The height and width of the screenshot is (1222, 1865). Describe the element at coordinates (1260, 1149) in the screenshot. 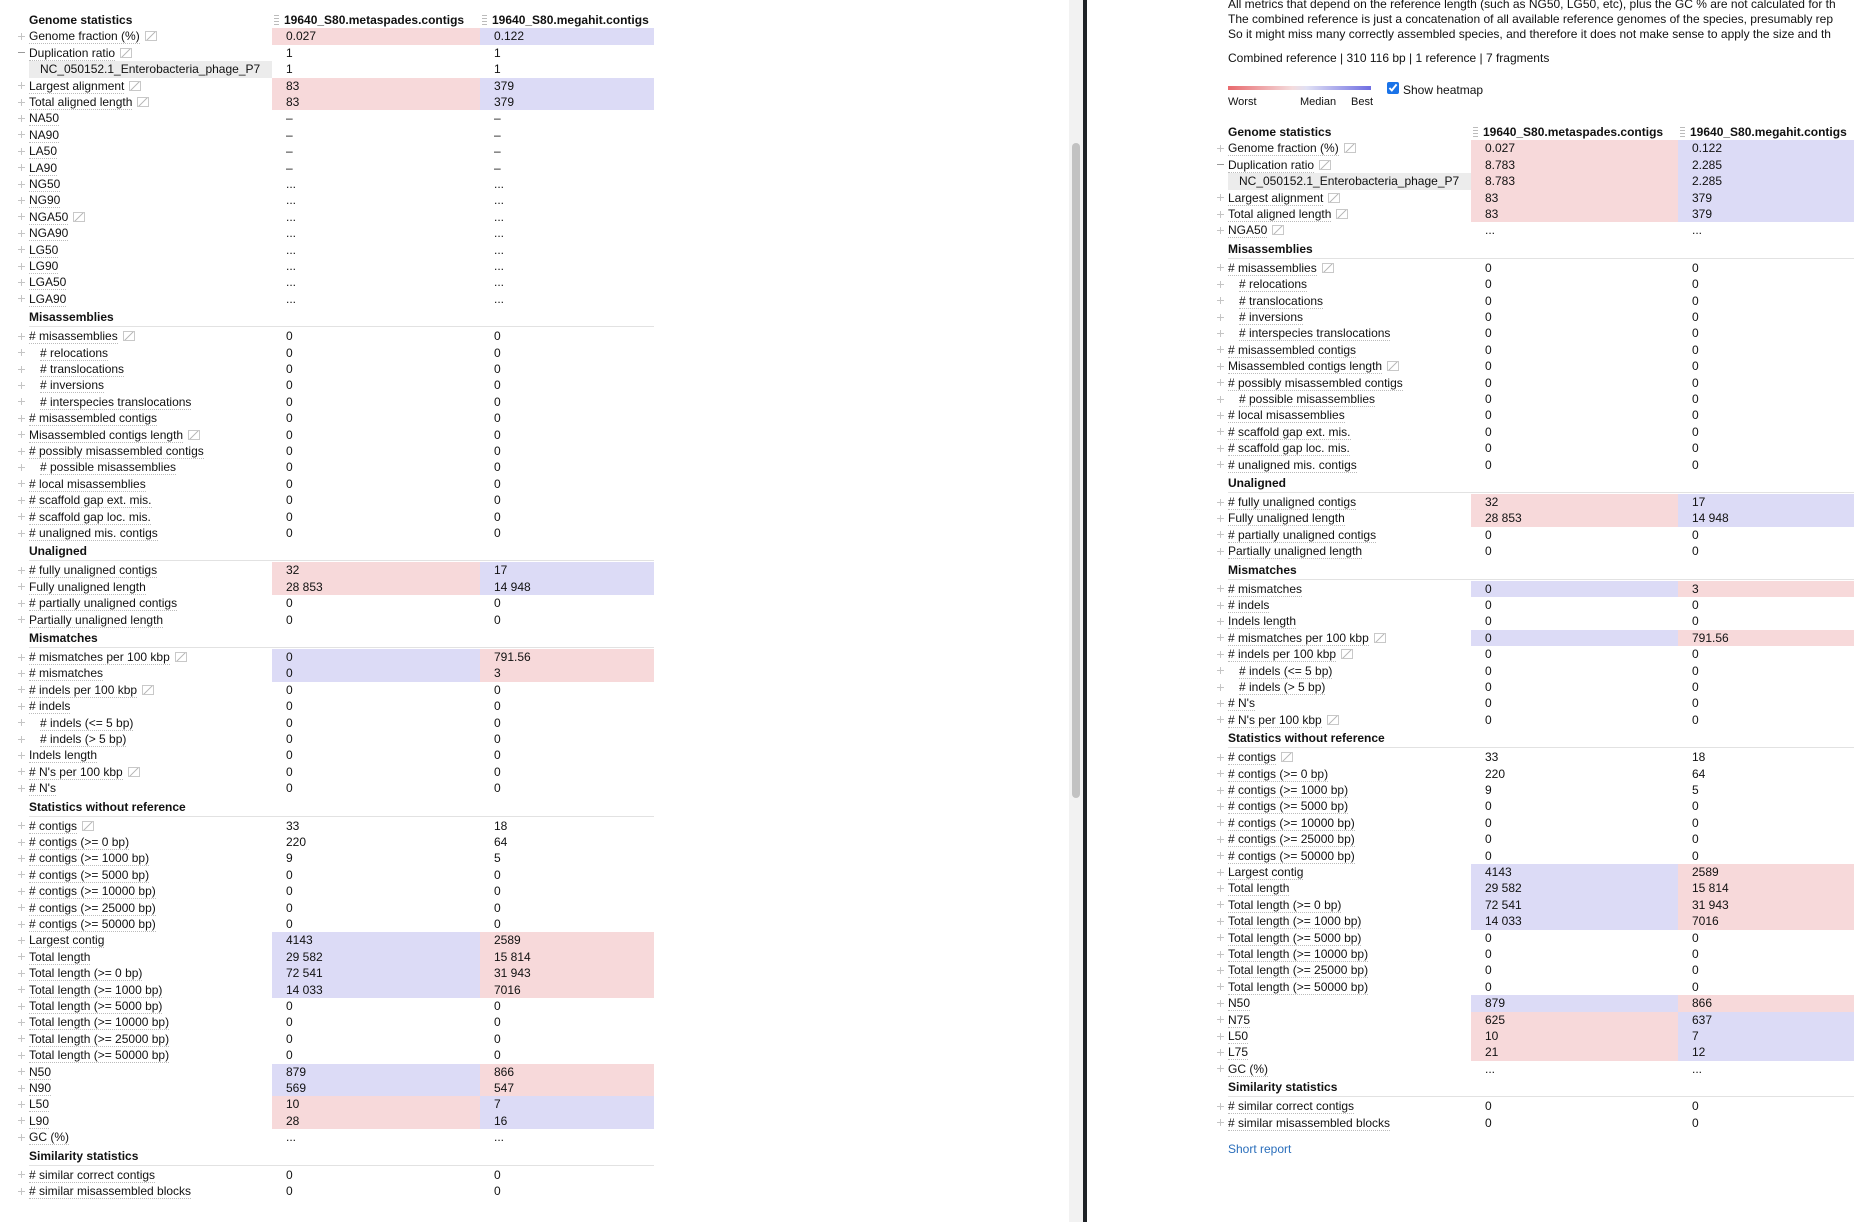

I see `short-report-link: Short report` at that location.